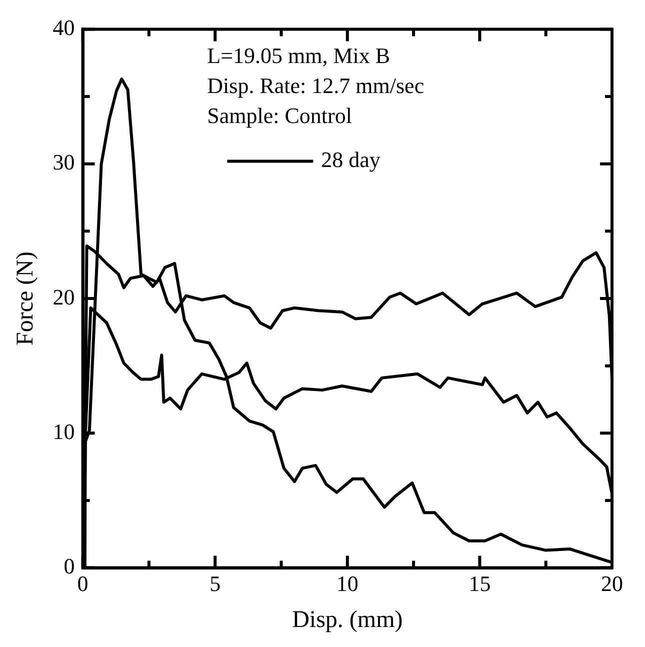 The width and height of the screenshot is (645, 647). Describe the element at coordinates (350, 159) in the screenshot. I see `legend-label: 28 day` at that location.